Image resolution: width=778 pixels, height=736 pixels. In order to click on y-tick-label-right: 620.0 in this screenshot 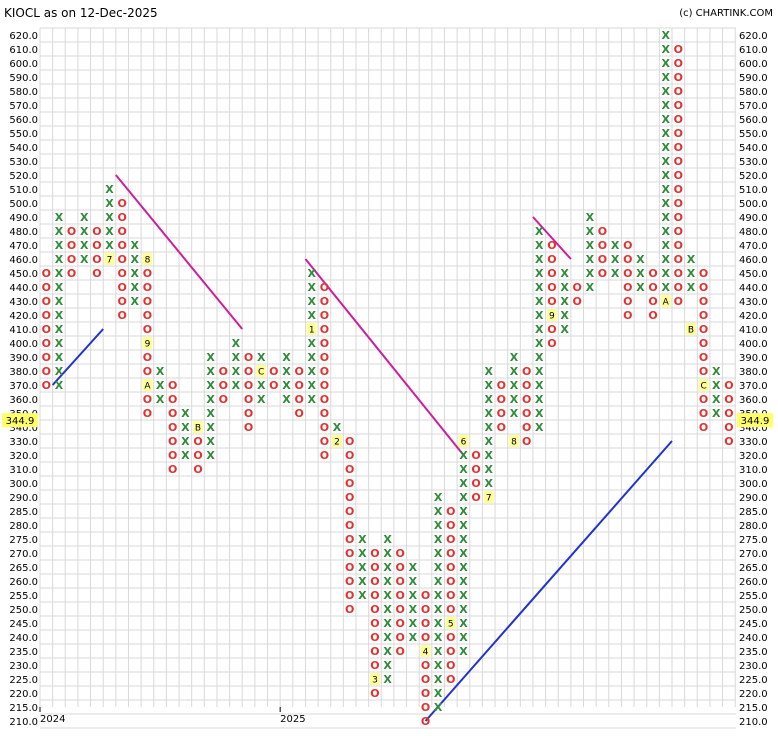, I will do `click(753, 36)`.